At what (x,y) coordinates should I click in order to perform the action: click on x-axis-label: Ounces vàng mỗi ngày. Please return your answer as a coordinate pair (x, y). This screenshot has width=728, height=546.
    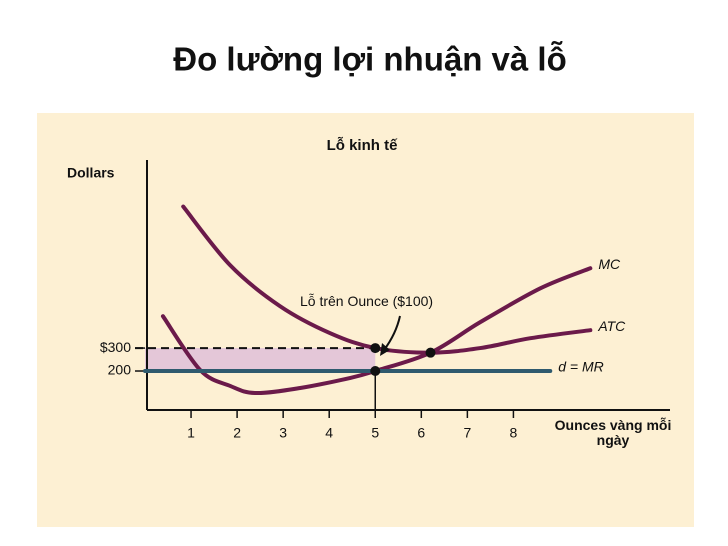
    Looking at the image, I should click on (613, 432).